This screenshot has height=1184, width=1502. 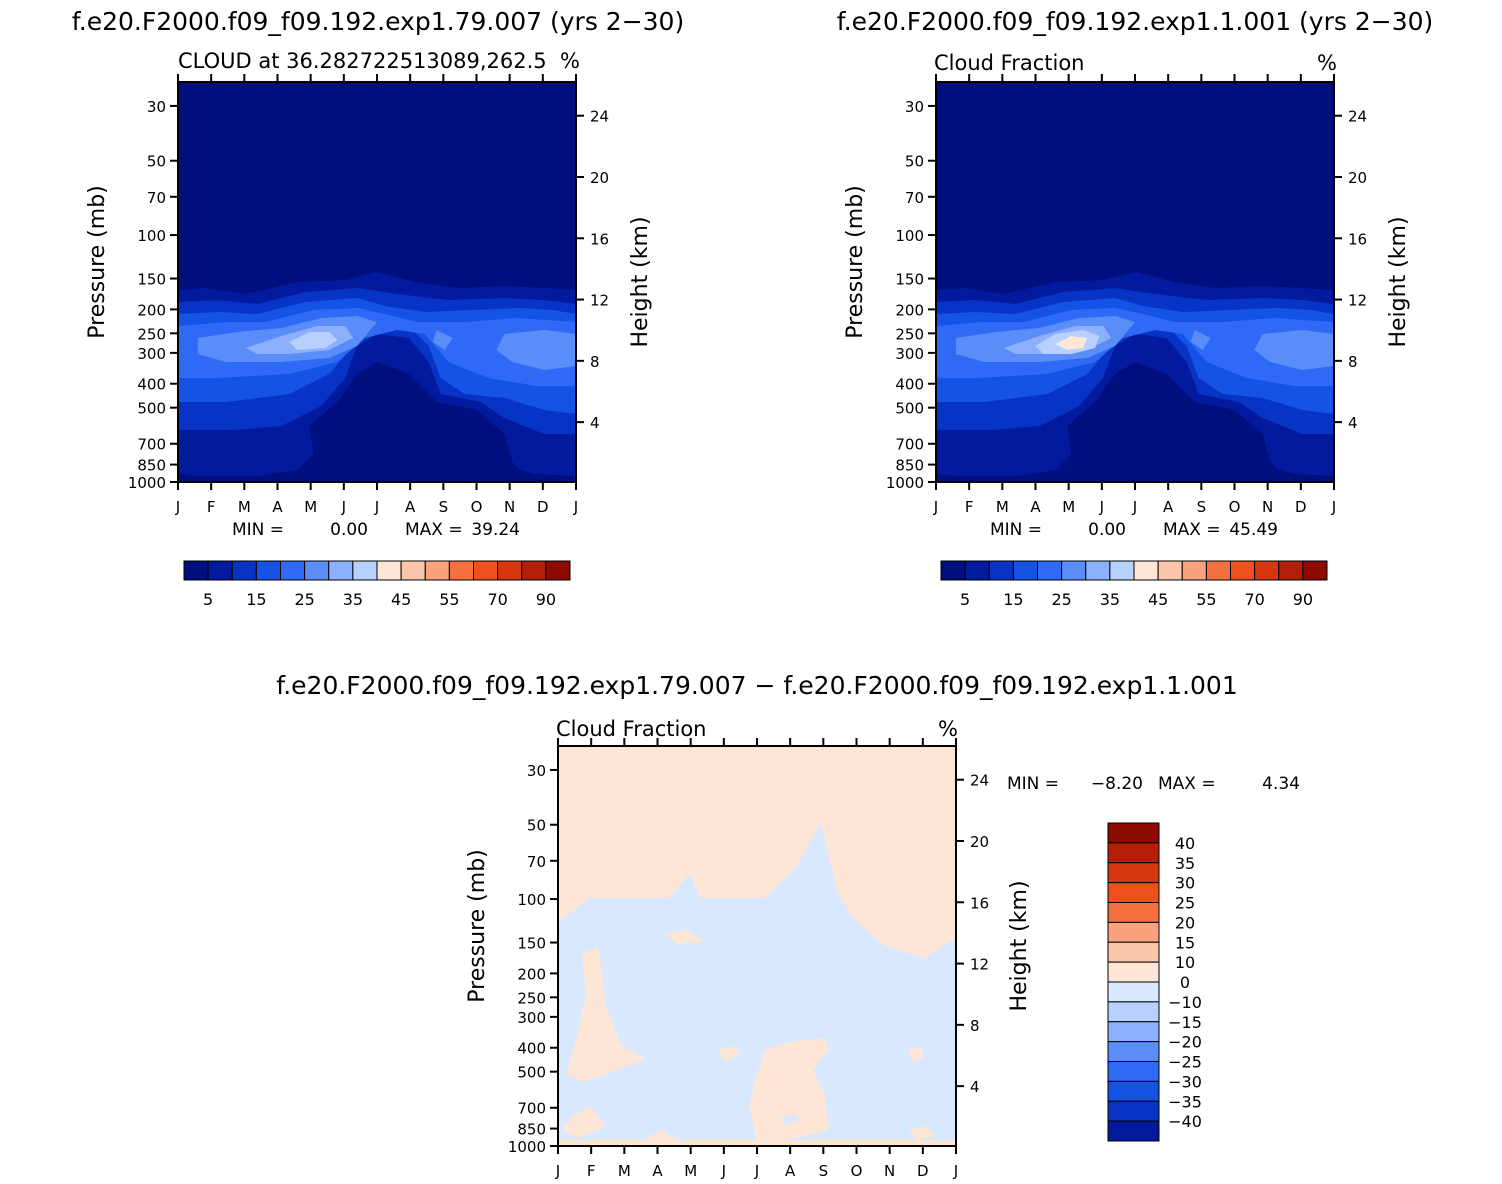 What do you see at coordinates (1185, 942) in the screenshot?
I see `colorbar-label: 15` at bounding box center [1185, 942].